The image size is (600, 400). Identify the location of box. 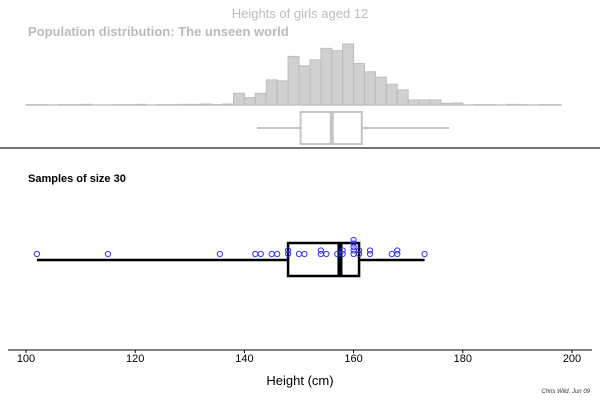
(323, 259).